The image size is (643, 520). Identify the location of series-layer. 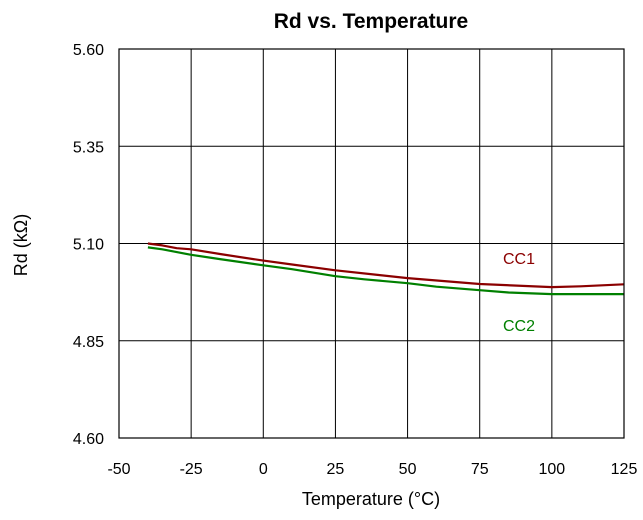
(386, 269).